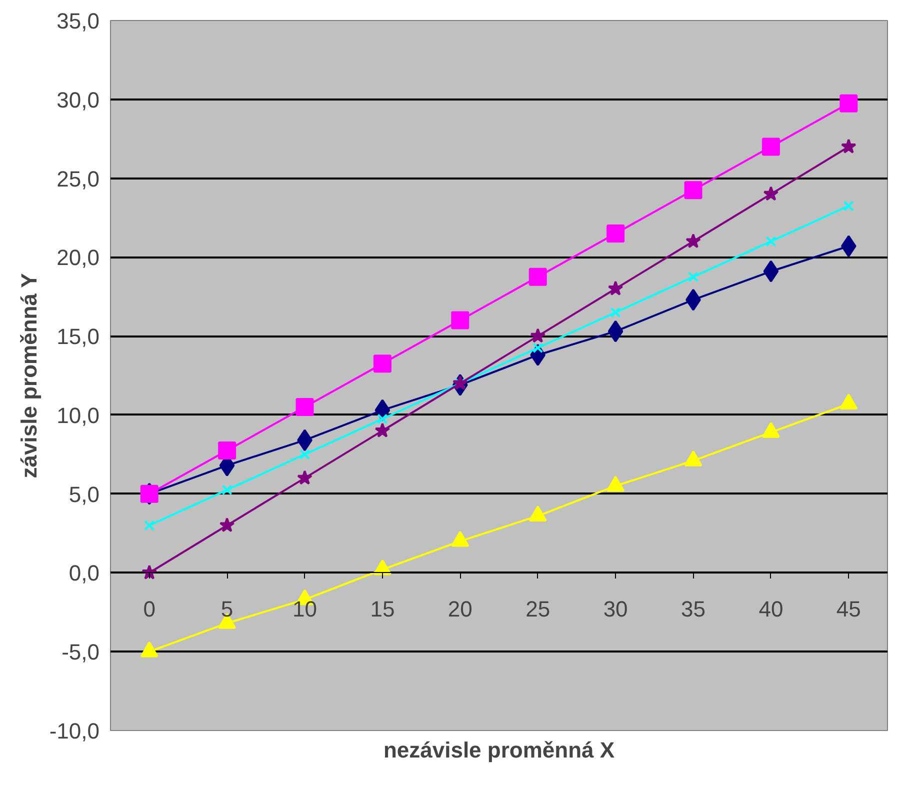 Image resolution: width=899 pixels, height=808 pixels. What do you see at coordinates (78, 257) in the screenshot?
I see `y-tick-label: 20,0` at bounding box center [78, 257].